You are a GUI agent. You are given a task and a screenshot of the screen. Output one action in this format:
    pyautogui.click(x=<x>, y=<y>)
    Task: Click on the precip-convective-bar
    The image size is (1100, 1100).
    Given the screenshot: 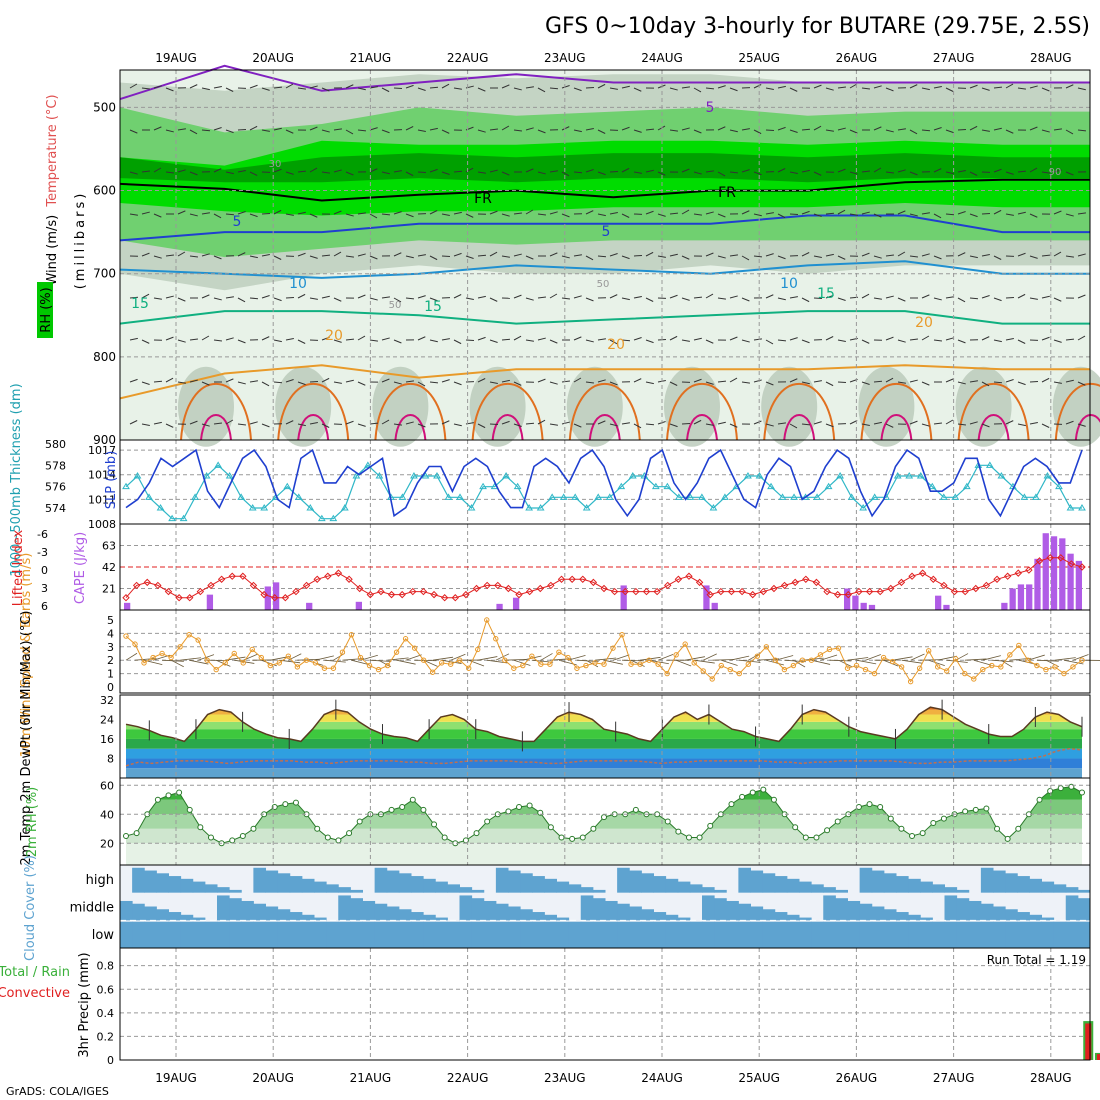 What is the action you would take?
    pyautogui.click(x=1088, y=1041)
    